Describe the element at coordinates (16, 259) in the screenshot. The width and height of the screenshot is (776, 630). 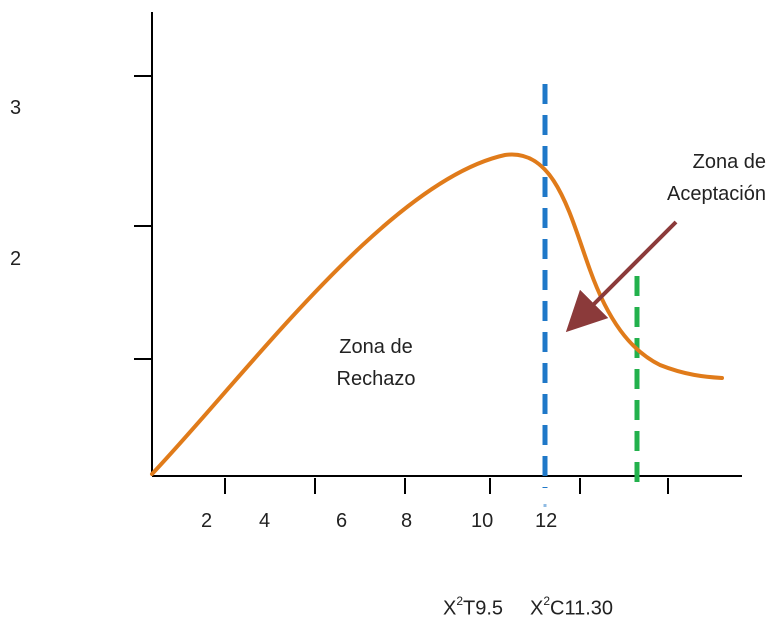
I see `y-tick-label: 2` at that location.